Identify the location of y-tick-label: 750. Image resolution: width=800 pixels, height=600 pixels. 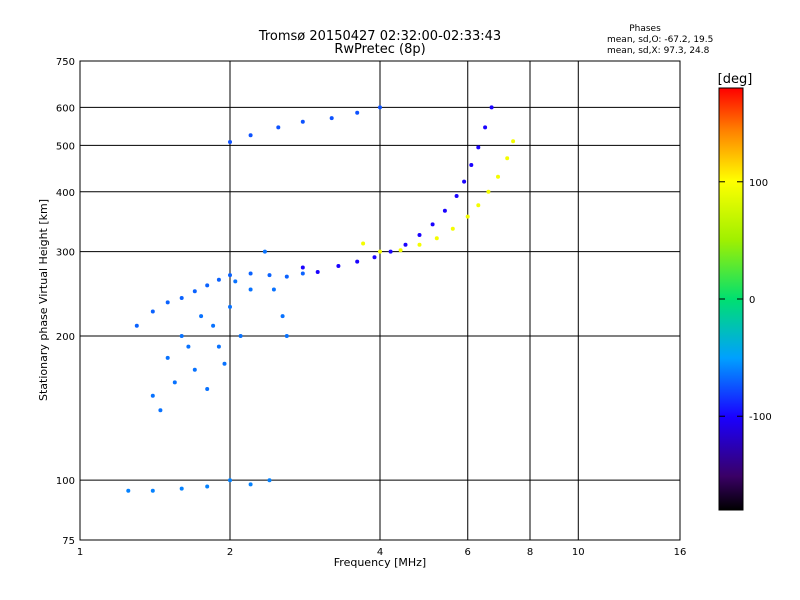
(65, 62).